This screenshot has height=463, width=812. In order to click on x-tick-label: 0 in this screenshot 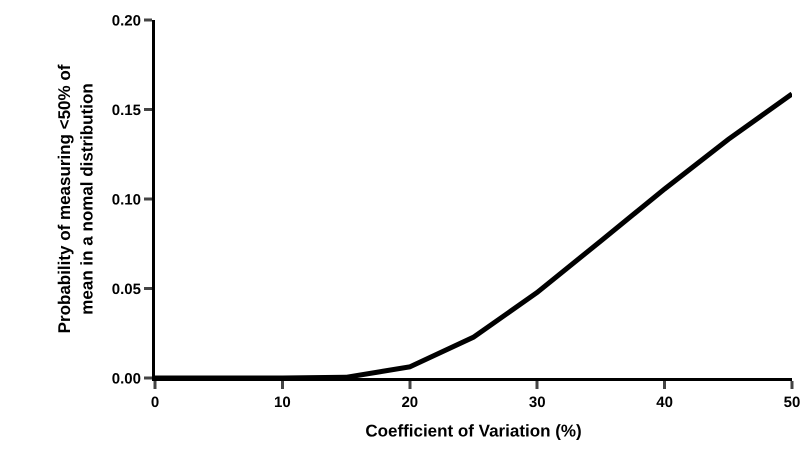, I will do `click(155, 402)`.